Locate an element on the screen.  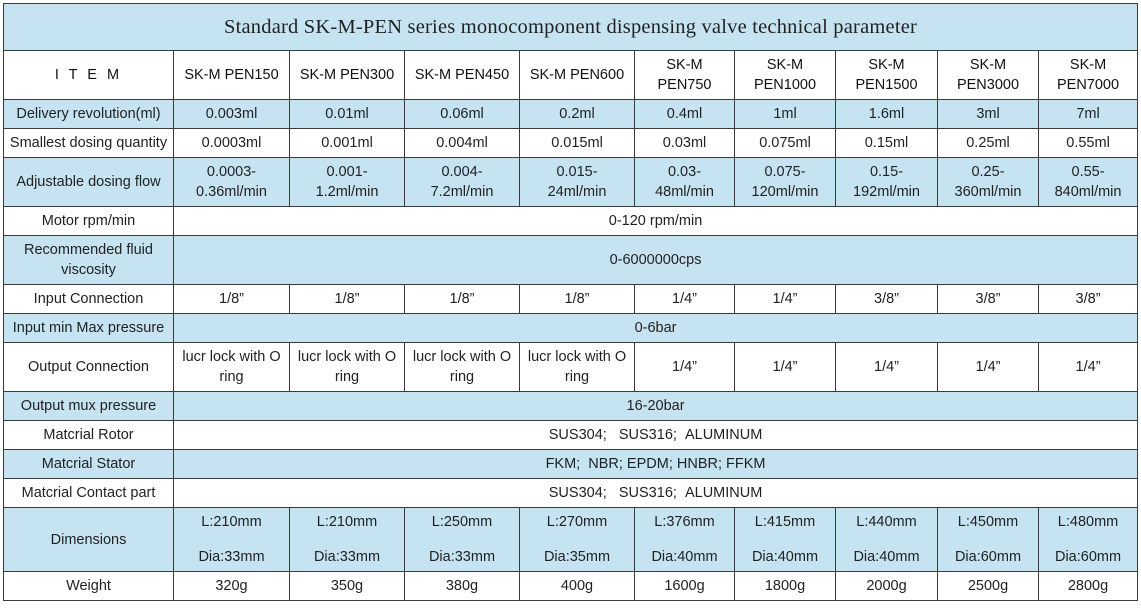
cell-text-line: 0.003ml is located at coordinates (231, 114).